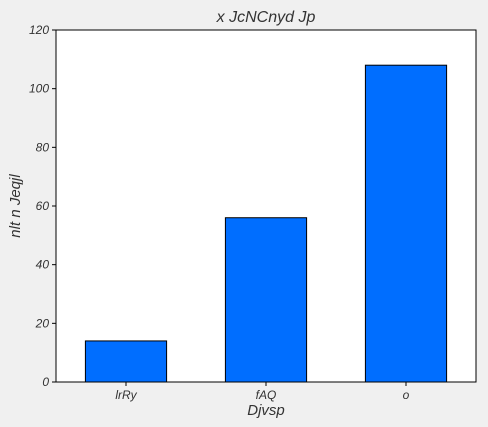  Describe the element at coordinates (39, 30) in the screenshot. I see `y-tick-label-6: 120` at that location.